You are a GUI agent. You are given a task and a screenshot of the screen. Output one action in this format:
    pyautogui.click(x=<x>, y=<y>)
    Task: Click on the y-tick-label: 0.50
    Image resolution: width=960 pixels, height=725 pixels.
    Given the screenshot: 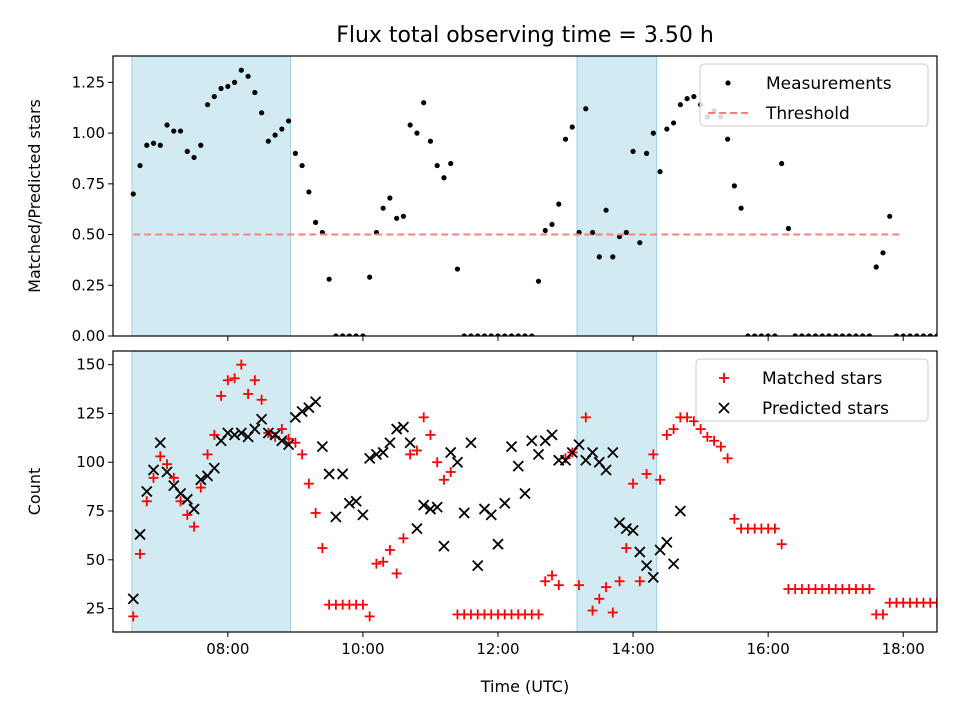 What is the action you would take?
    pyautogui.click(x=88, y=235)
    